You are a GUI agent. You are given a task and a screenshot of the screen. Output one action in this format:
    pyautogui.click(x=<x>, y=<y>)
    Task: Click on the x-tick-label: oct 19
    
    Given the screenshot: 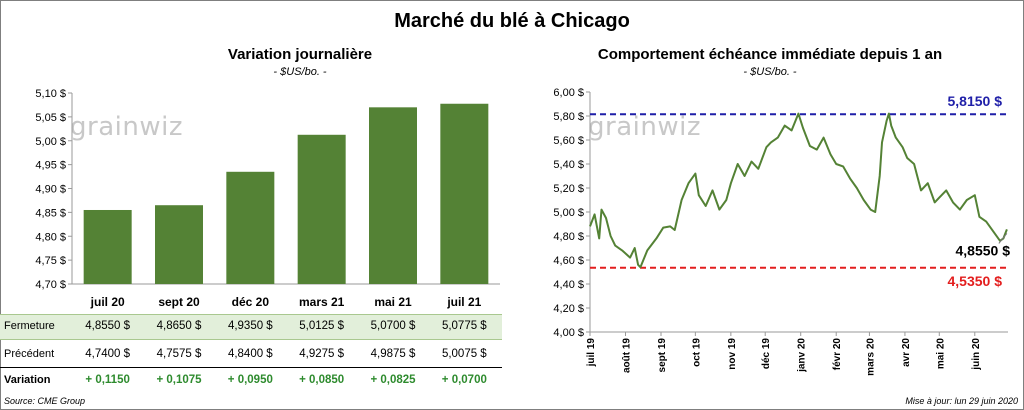 What is the action you would take?
    pyautogui.click(x=696, y=352)
    